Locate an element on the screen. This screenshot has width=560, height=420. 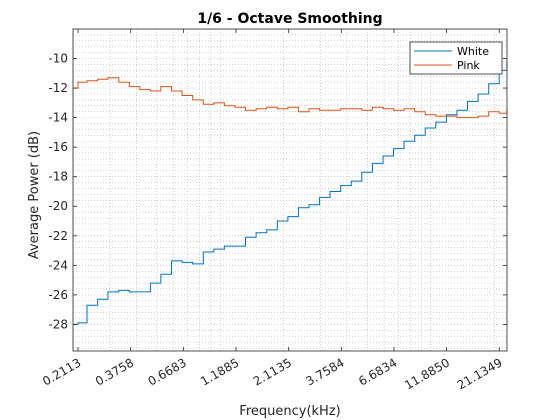
y-tick-label: -20 is located at coordinates (58, 206).